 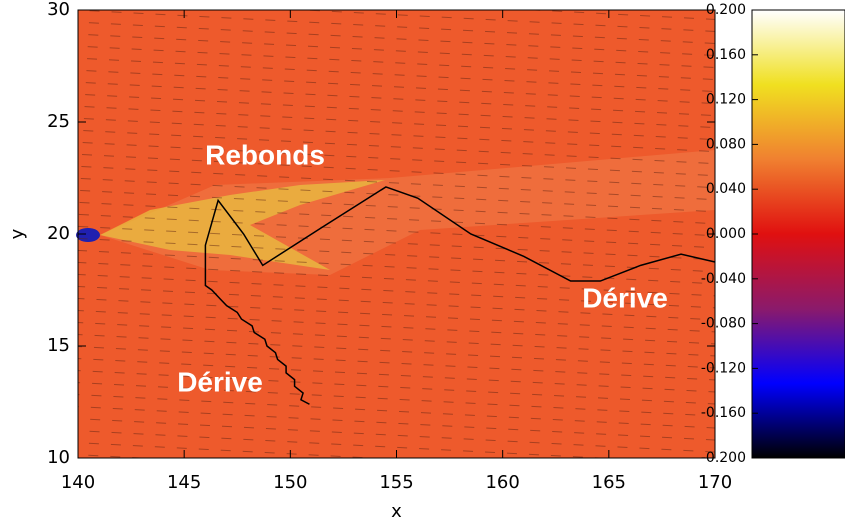 What do you see at coordinates (726, 100) in the screenshot?
I see `colorbar-tick-label: 0.120` at bounding box center [726, 100].